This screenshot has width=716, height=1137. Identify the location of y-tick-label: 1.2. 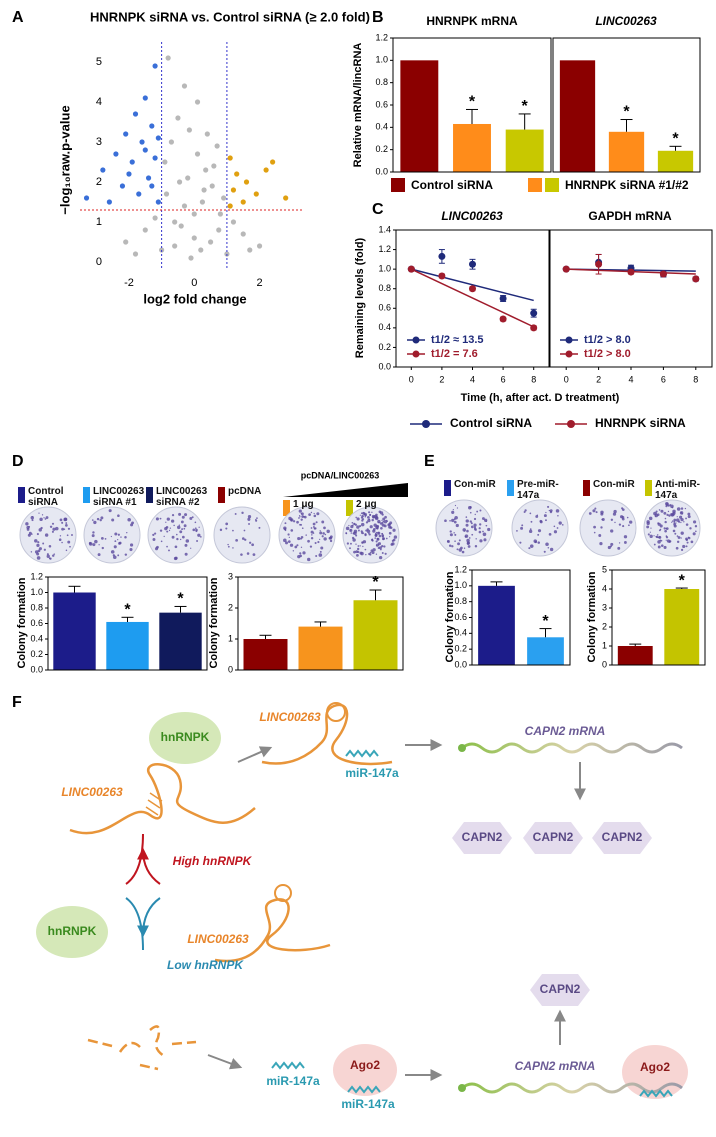
(384, 249).